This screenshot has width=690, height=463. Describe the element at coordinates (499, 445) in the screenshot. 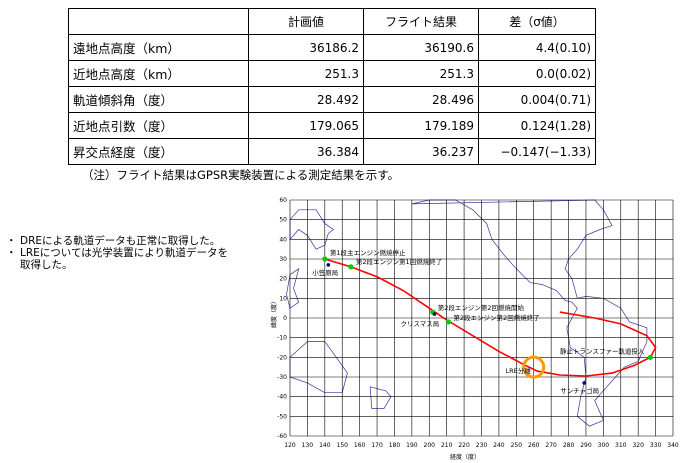

I see `x-tick-label: 240` at that location.